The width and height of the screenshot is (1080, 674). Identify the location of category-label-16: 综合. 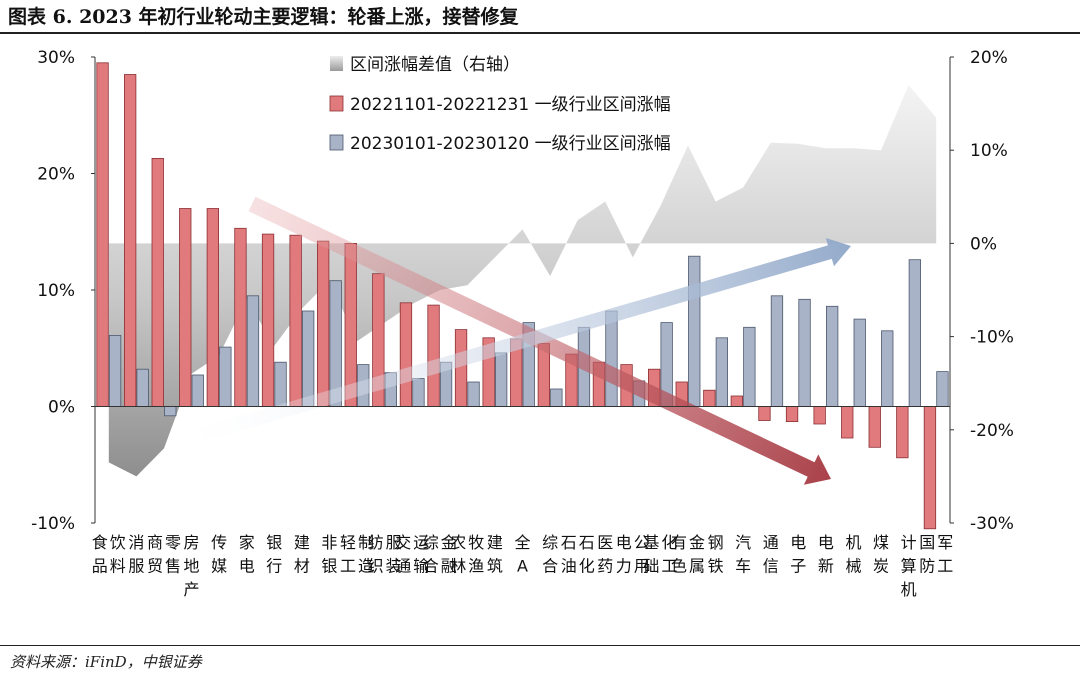
(550, 554).